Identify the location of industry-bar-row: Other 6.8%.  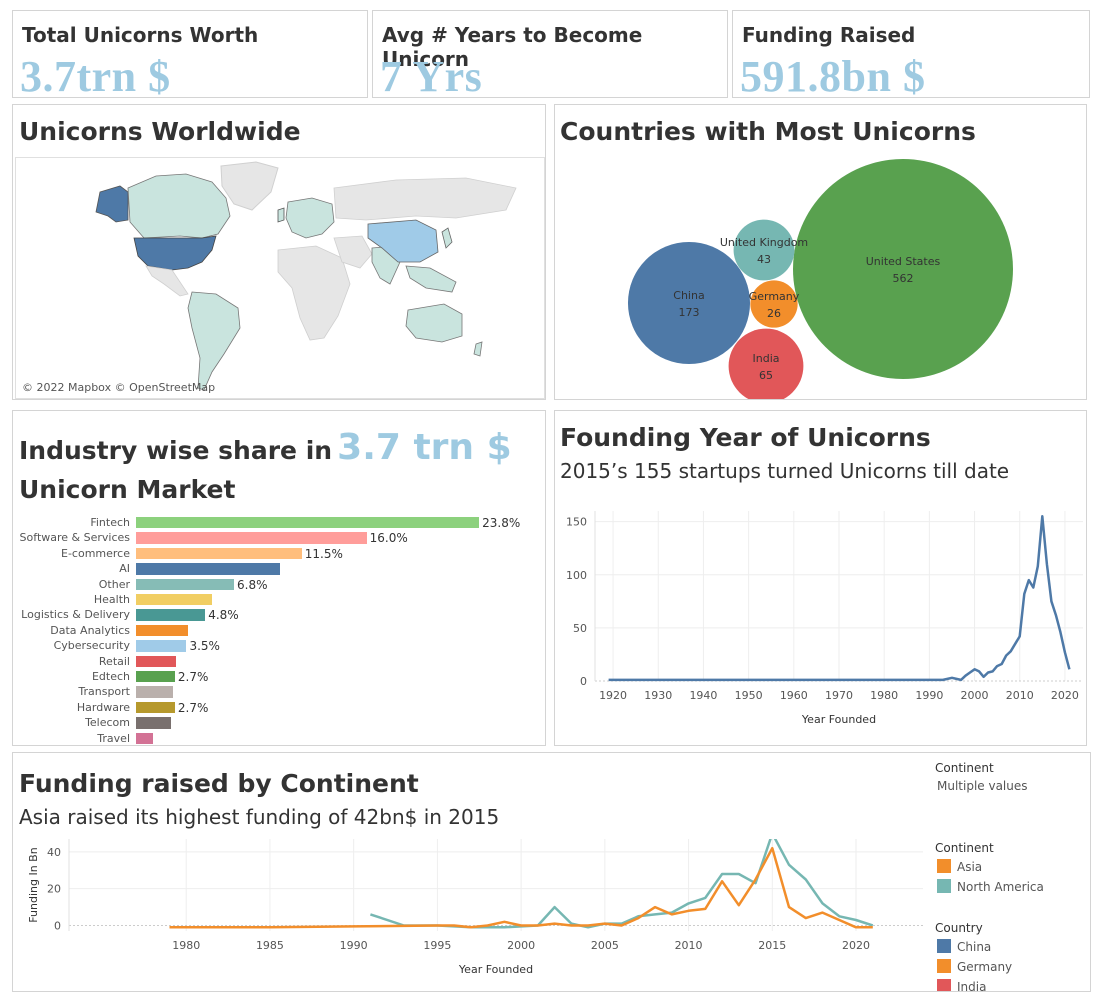
(279, 584).